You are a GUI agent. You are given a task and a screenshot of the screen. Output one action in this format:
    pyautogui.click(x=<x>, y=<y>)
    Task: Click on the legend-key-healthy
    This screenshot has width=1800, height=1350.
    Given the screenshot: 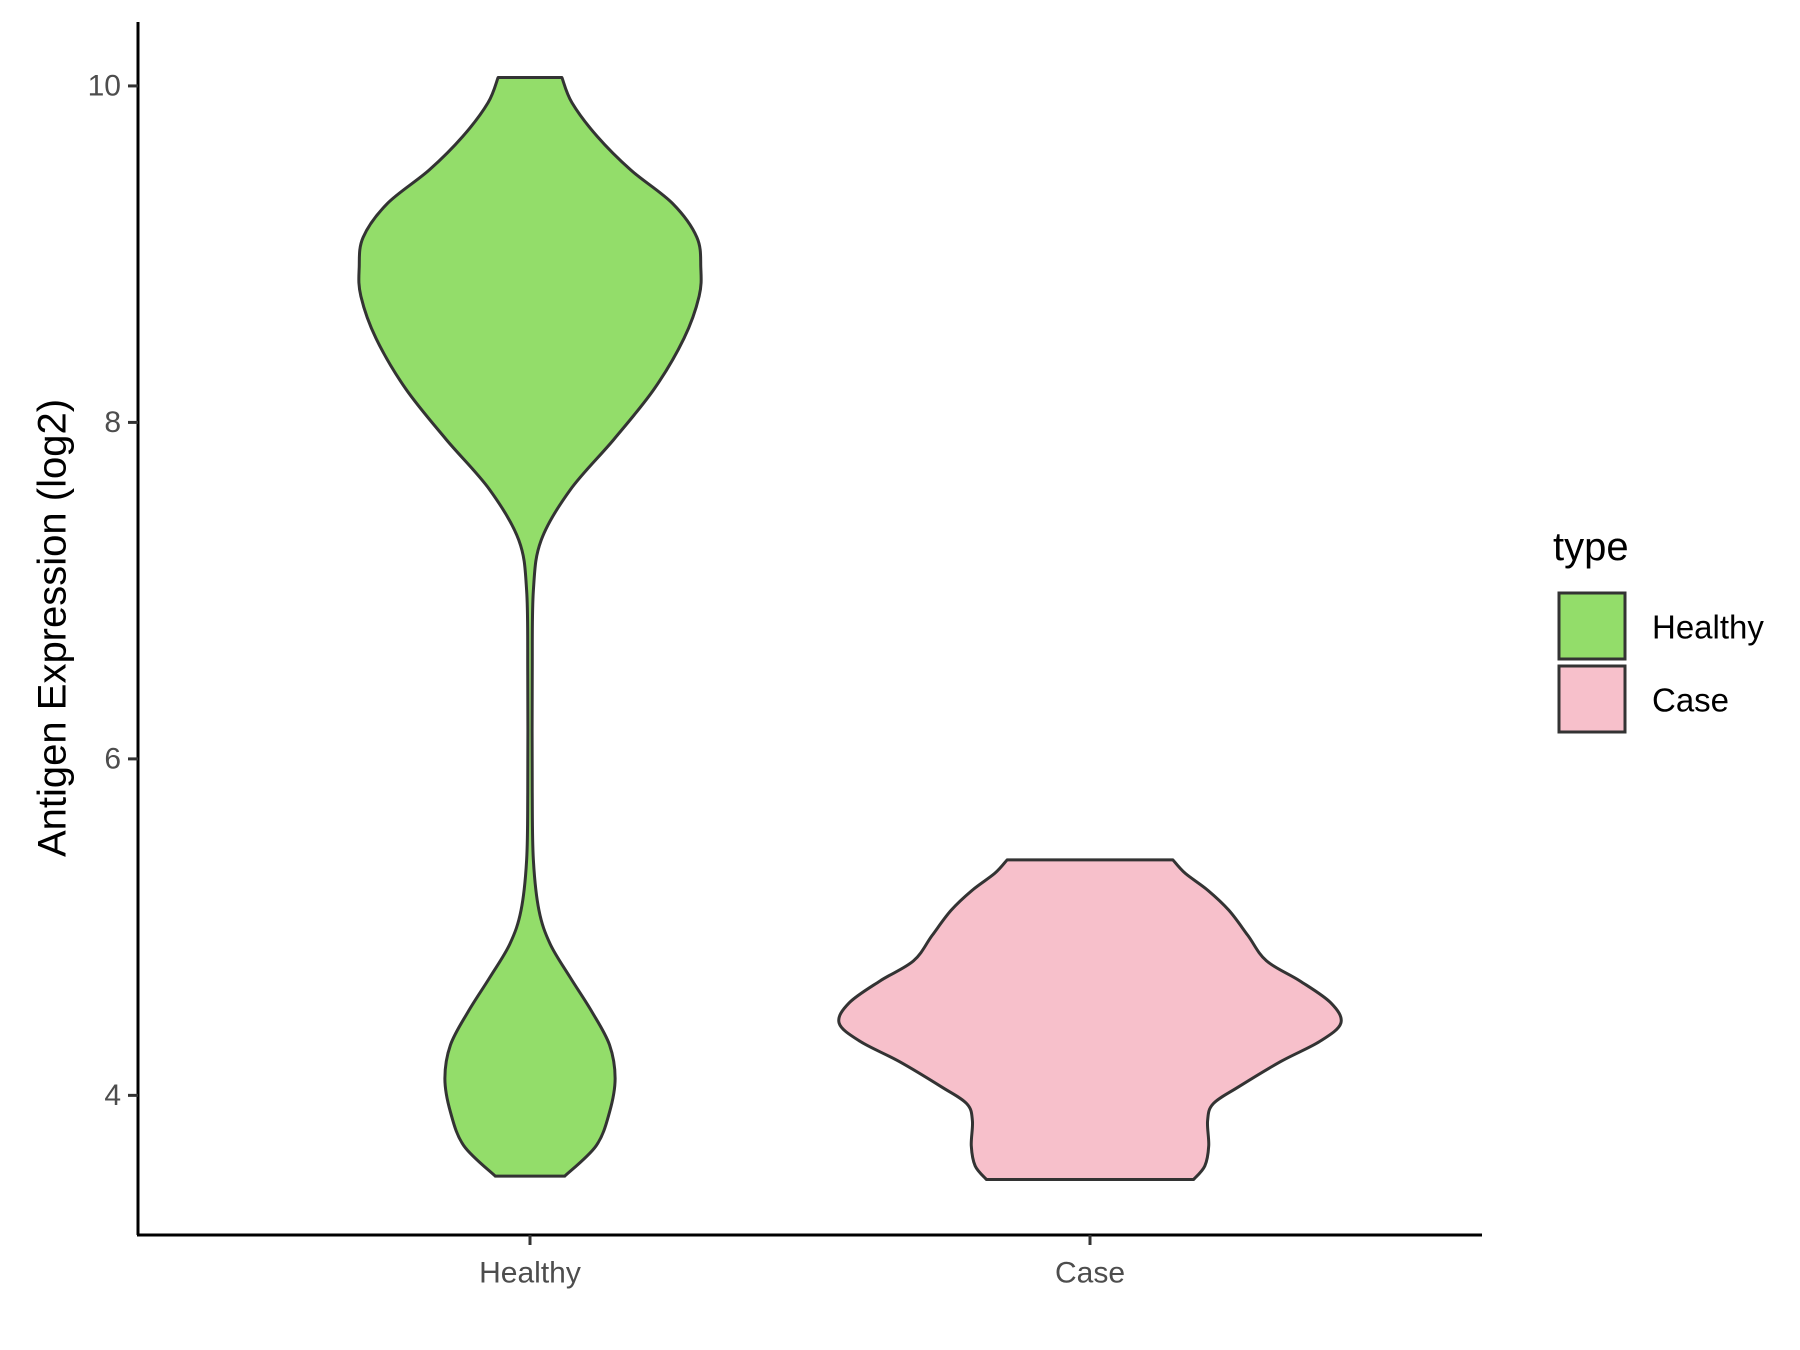 What is the action you would take?
    pyautogui.click(x=1592, y=626)
    